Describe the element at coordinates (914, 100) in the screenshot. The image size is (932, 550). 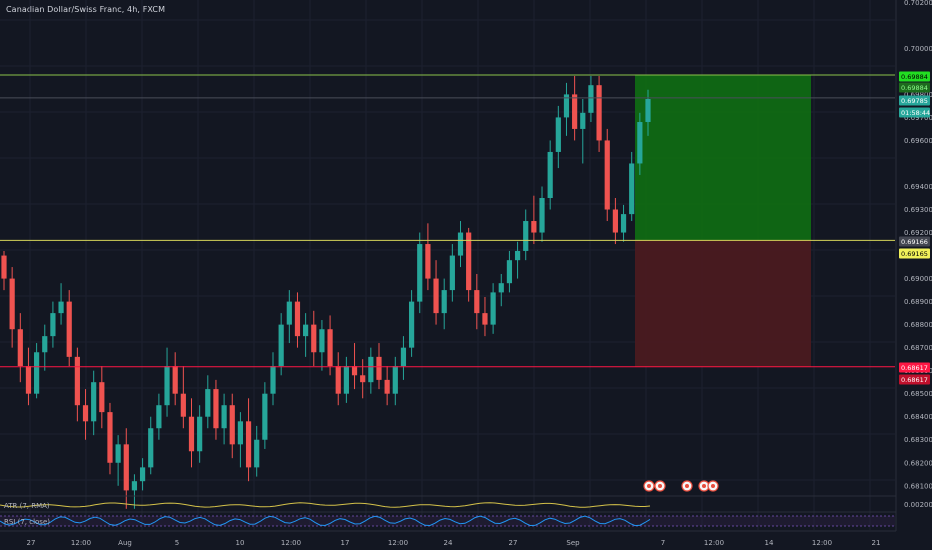
I see `price-tag: 0.69785` at that location.